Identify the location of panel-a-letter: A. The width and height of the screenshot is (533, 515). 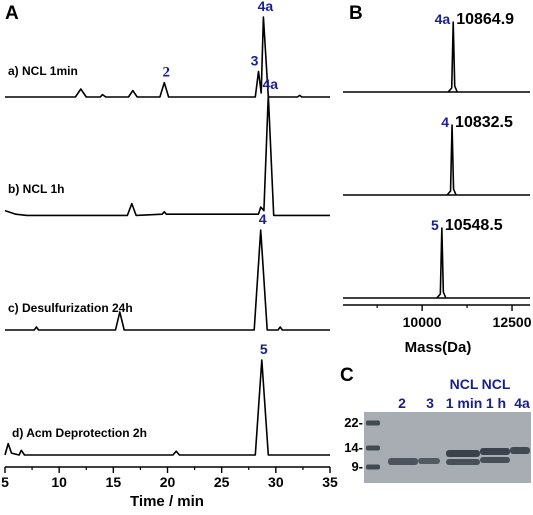
(12, 13).